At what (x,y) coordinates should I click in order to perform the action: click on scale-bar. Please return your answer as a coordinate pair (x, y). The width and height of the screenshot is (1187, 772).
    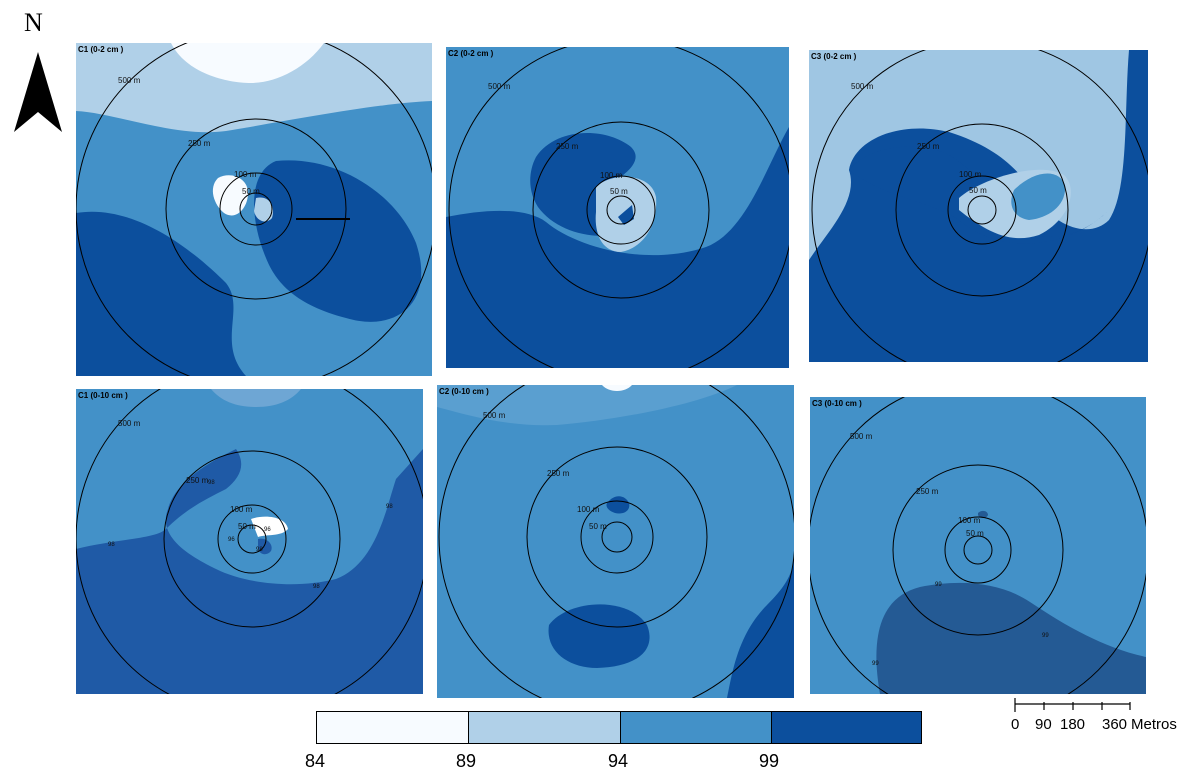
    Looking at the image, I should click on (1072, 705).